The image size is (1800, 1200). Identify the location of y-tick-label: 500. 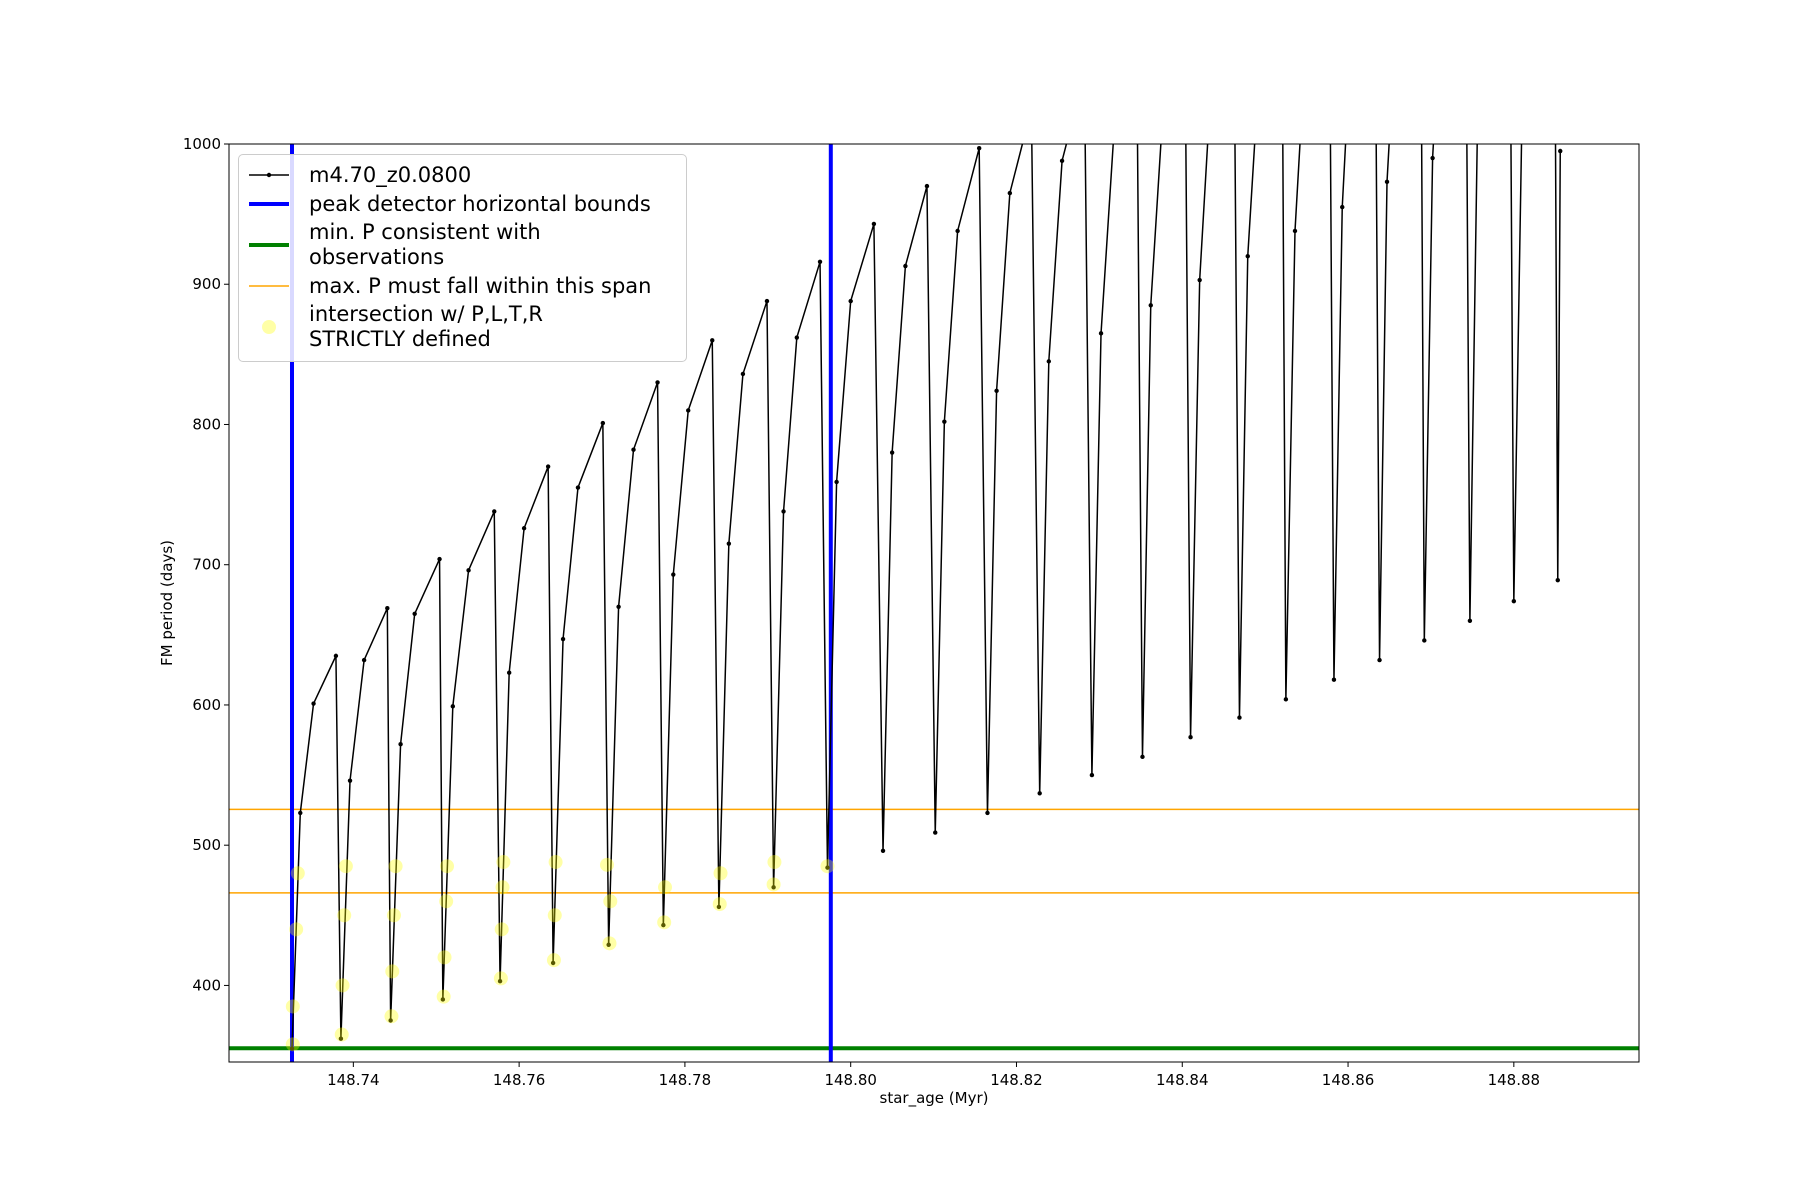
(206, 845).